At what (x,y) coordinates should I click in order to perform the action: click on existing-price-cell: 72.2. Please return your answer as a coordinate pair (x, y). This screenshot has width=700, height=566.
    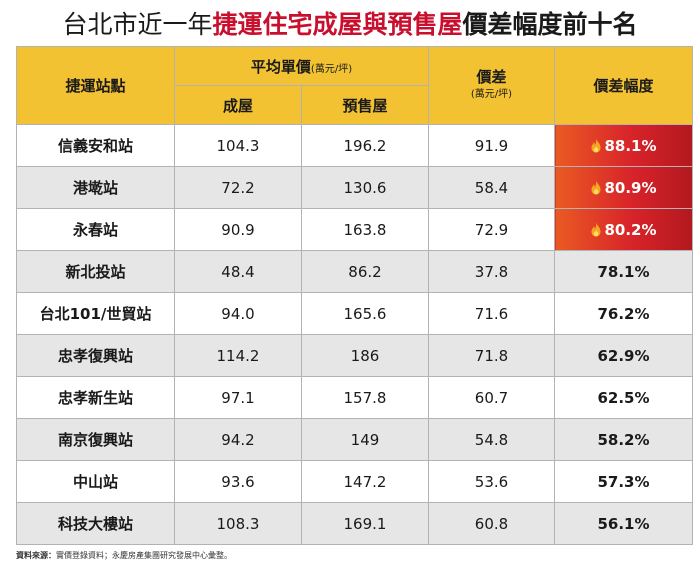
    Looking at the image, I should click on (238, 187).